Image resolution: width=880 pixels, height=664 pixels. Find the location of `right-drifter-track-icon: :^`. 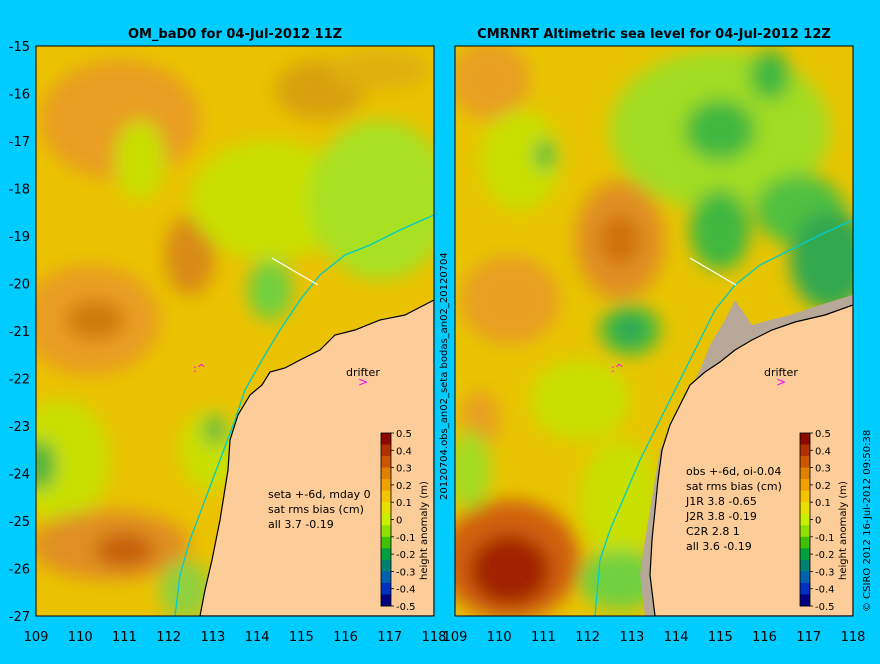

right-drifter-track-icon: :^ is located at coordinates (617, 368).